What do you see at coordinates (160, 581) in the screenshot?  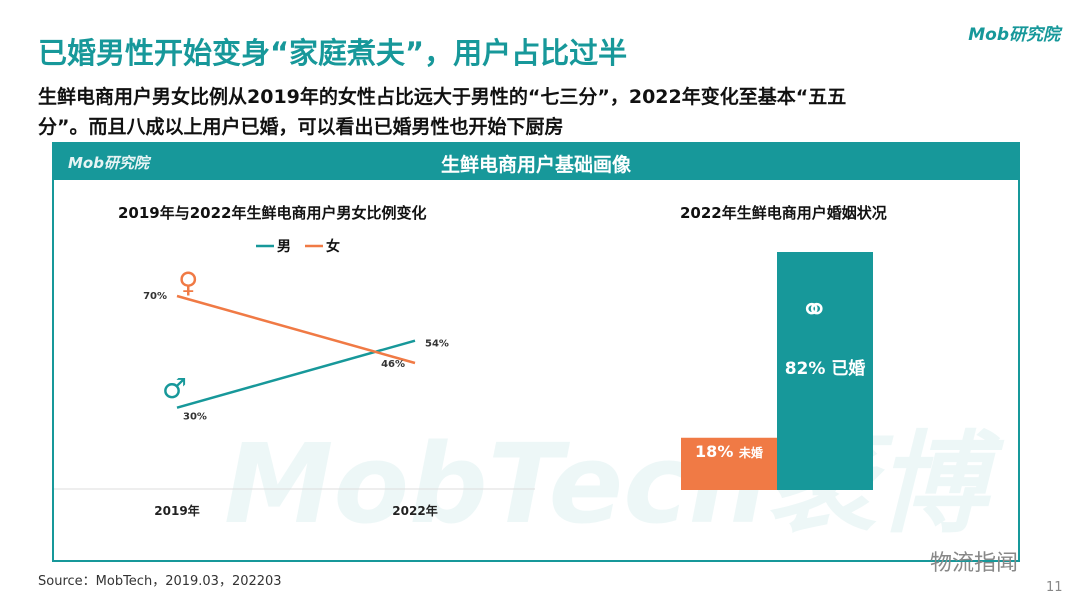 I see `source-note: Source：MobTech，2019.03，202203` at bounding box center [160, 581].